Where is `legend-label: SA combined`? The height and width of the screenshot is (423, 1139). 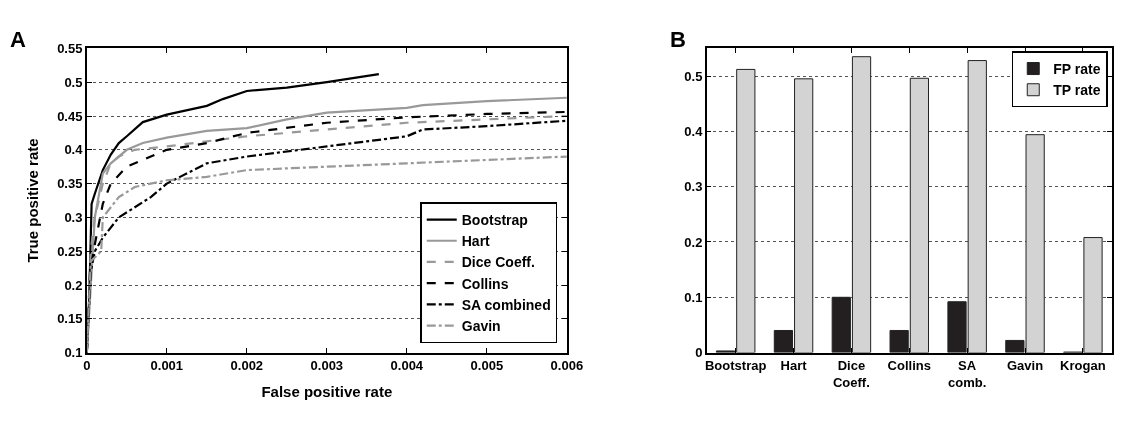
legend-label: SA combined is located at coordinates (506, 304).